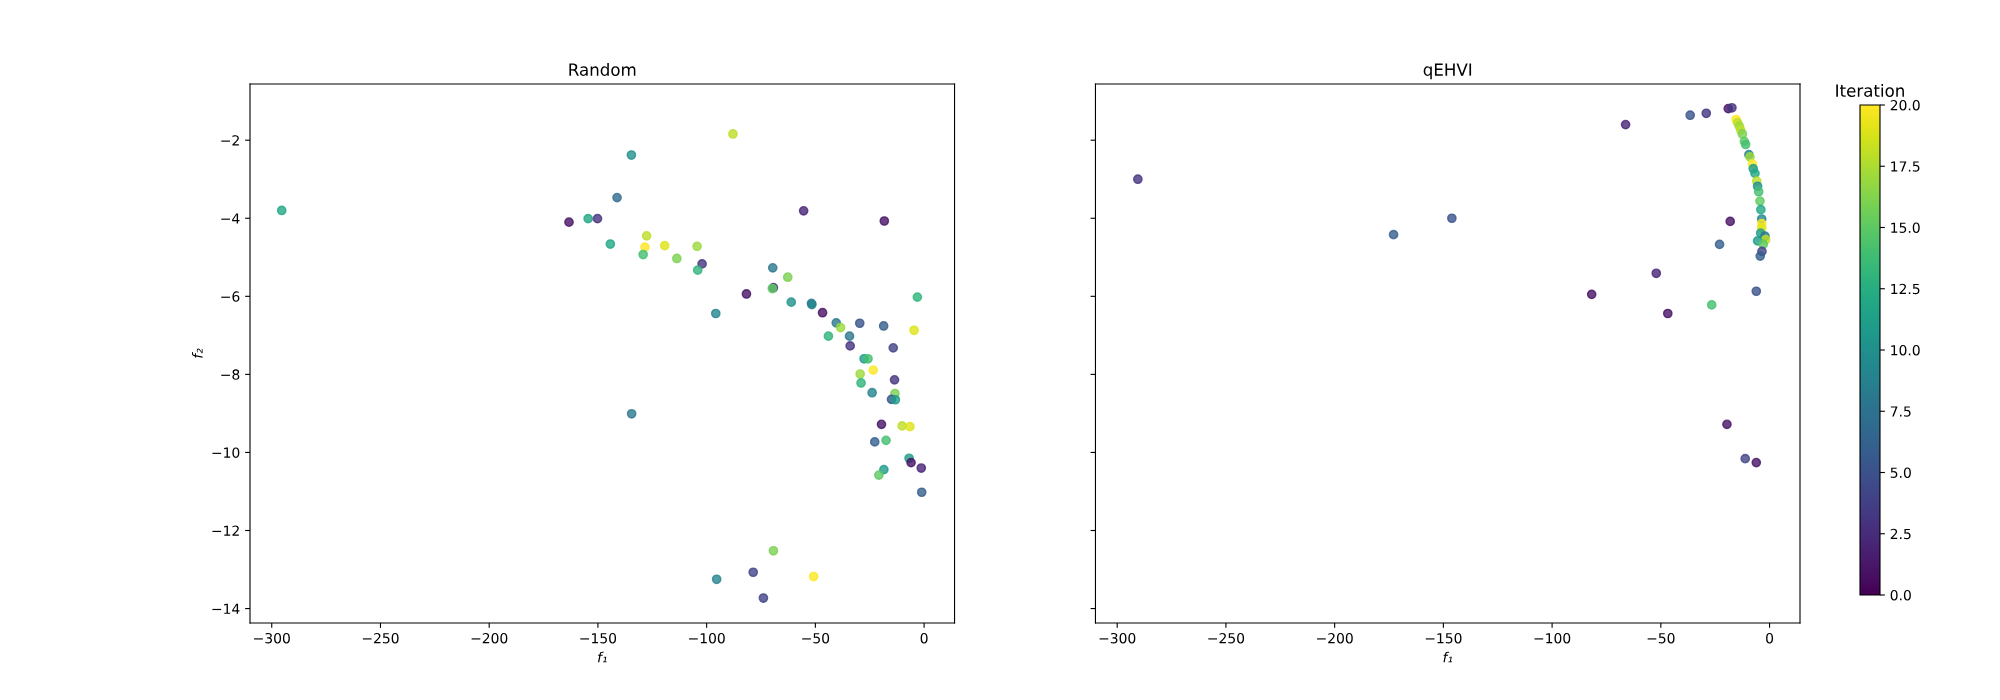  What do you see at coordinates (226, 608) in the screenshot?
I see `y-tick-label: −14` at bounding box center [226, 608].